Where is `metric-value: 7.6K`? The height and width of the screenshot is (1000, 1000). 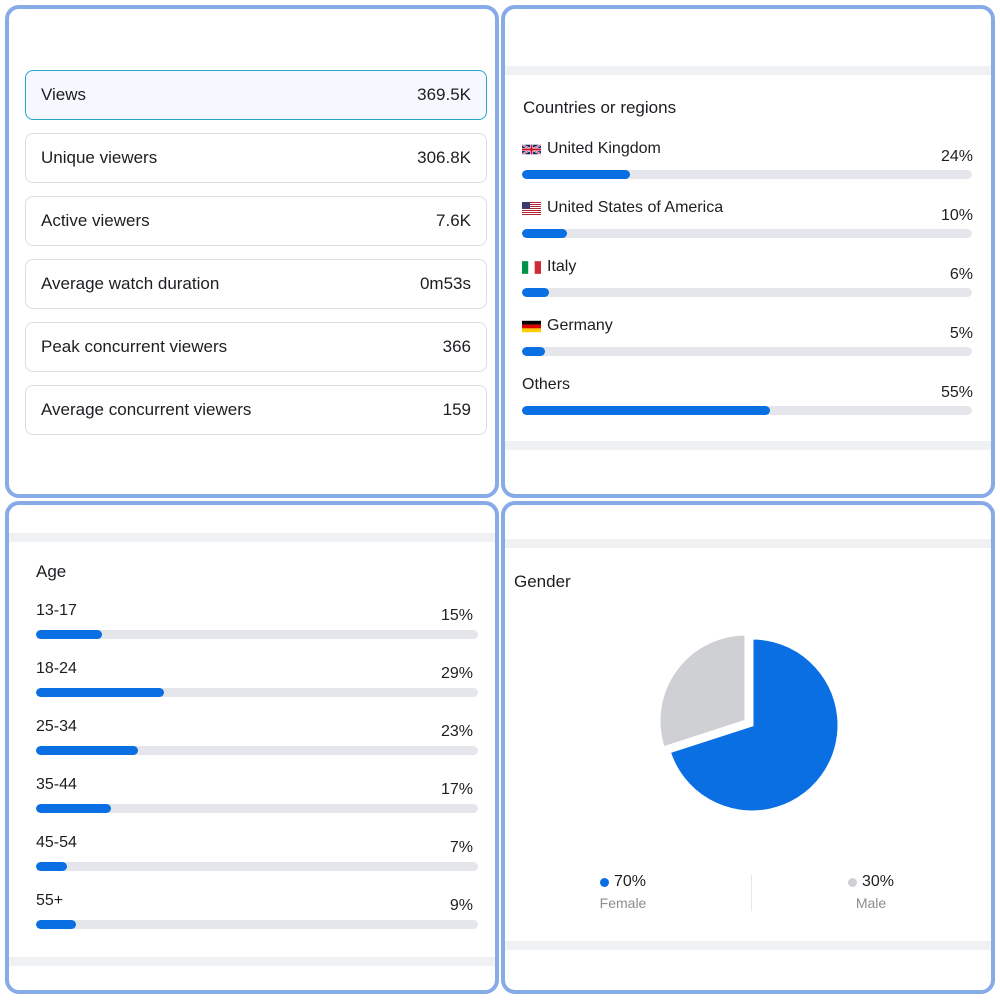 metric-value: 7.6K is located at coordinates (453, 220).